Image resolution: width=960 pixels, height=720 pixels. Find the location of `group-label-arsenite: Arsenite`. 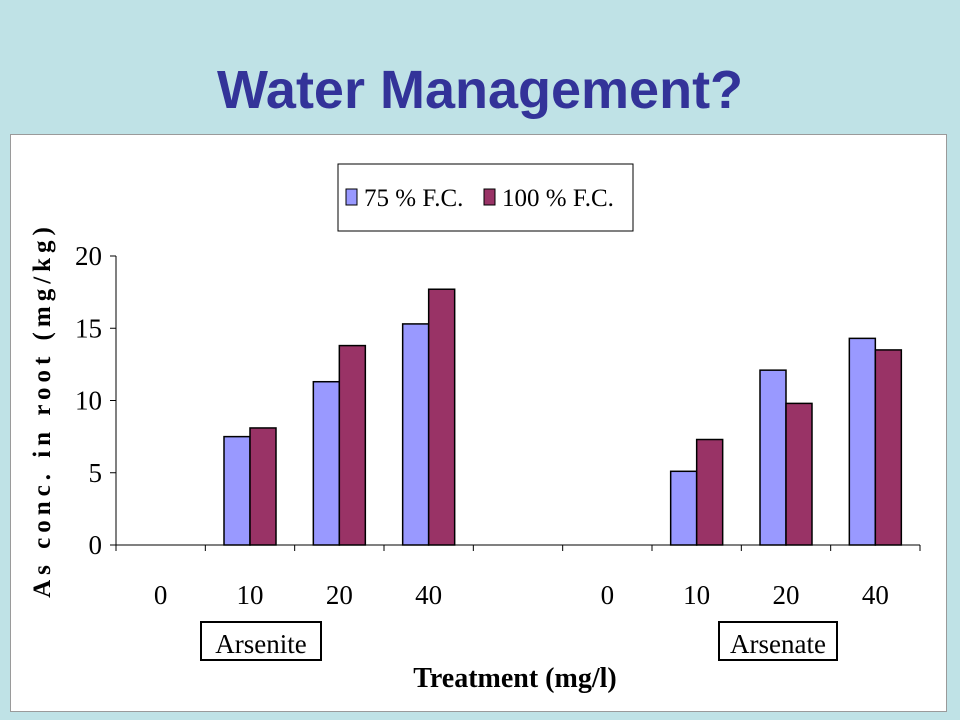

group-label-arsenite: Arsenite is located at coordinates (261, 641).